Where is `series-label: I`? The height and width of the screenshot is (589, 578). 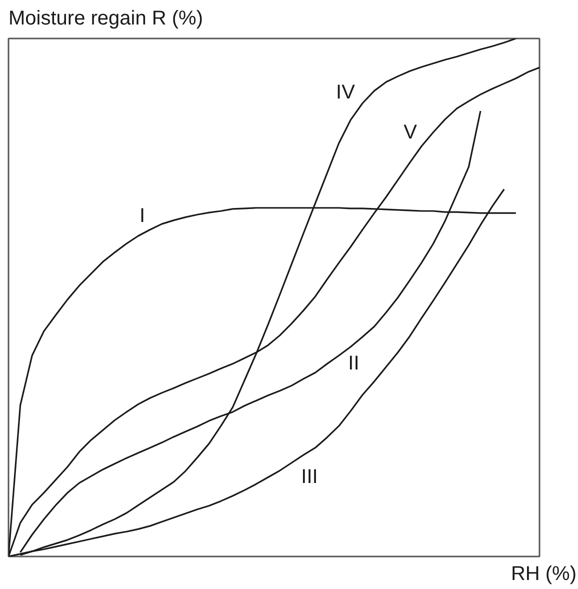 series-label: I is located at coordinates (143, 215).